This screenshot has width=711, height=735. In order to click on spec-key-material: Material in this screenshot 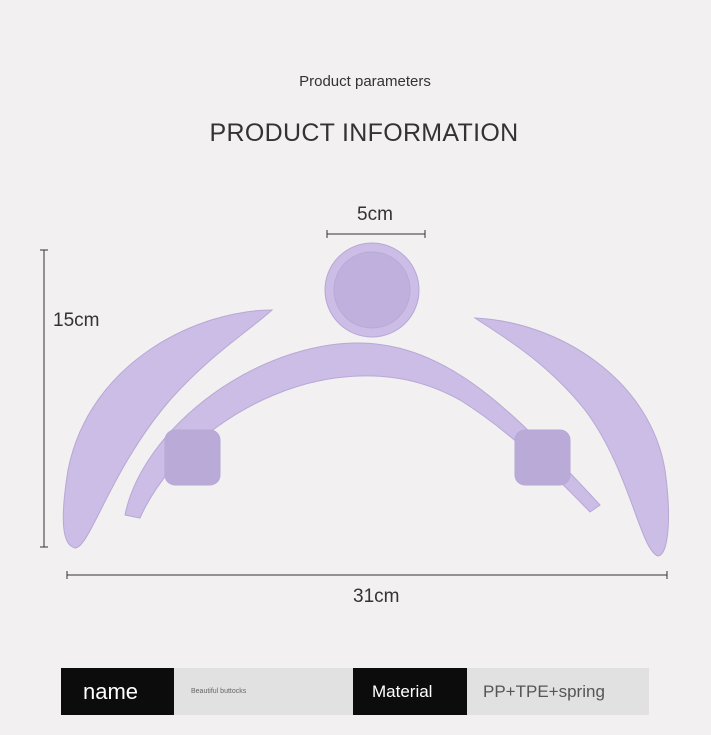, I will do `click(410, 691)`.